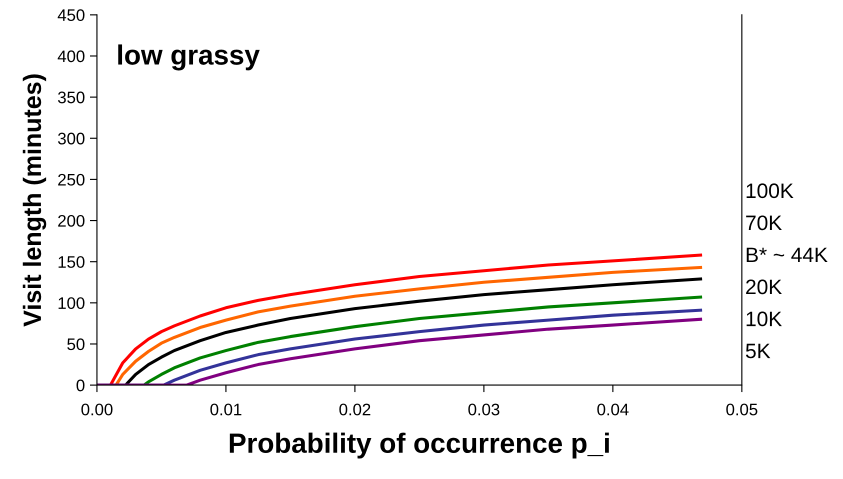  I want to click on x-tick-label: 0.04, so click(613, 410).